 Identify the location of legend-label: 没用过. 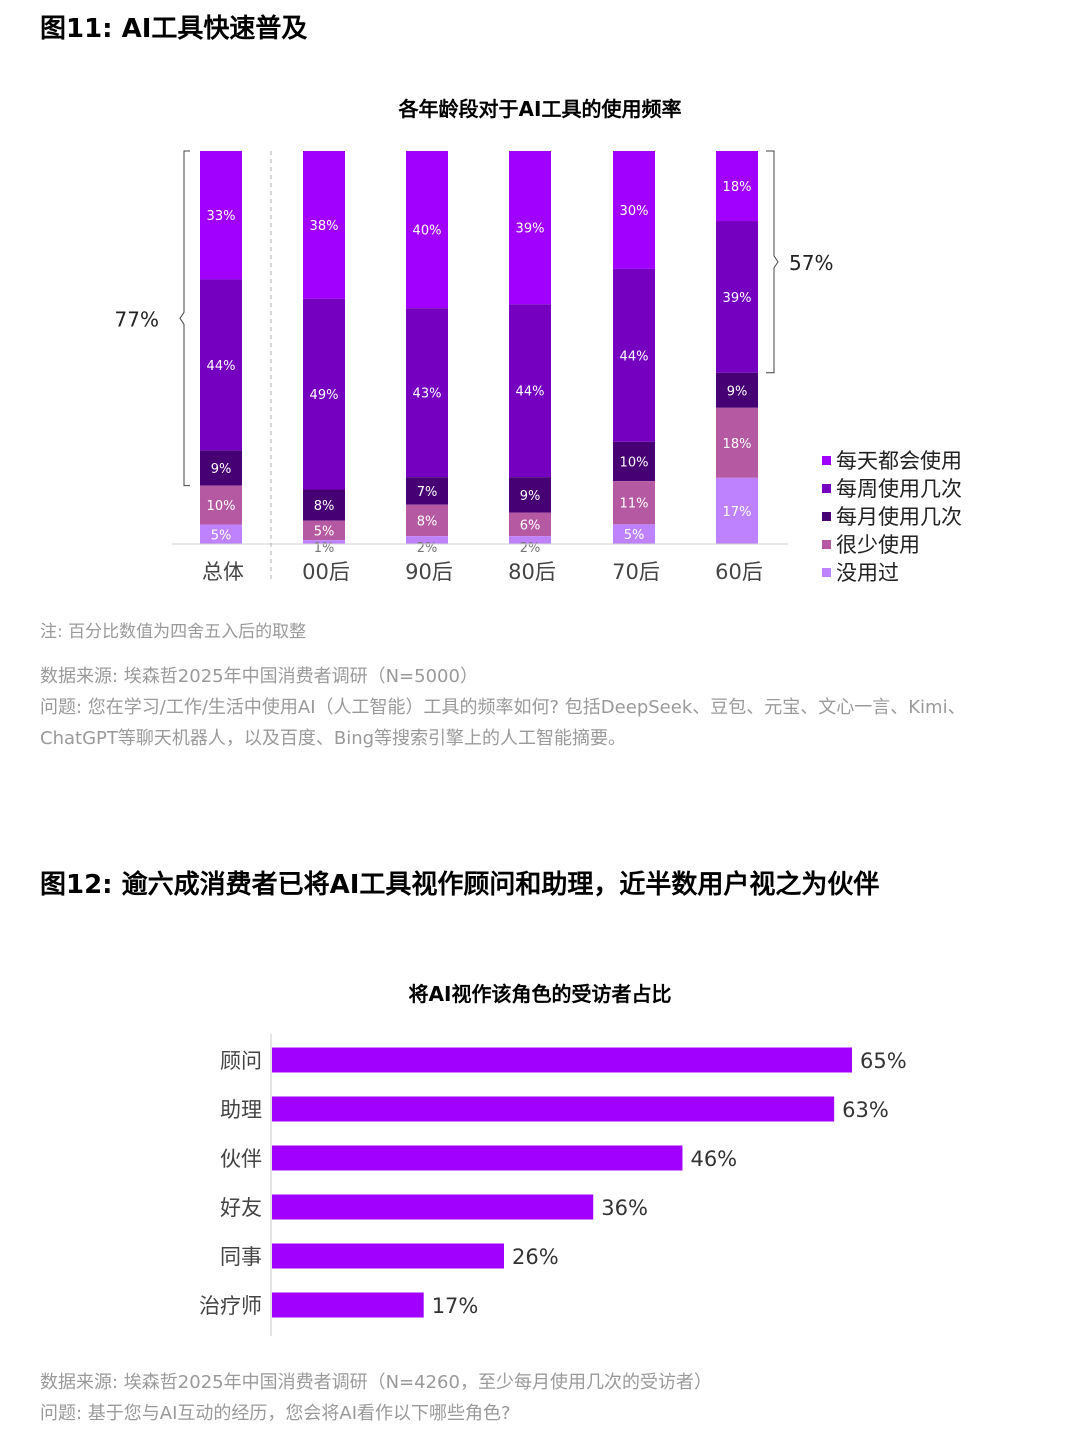
(867, 573).